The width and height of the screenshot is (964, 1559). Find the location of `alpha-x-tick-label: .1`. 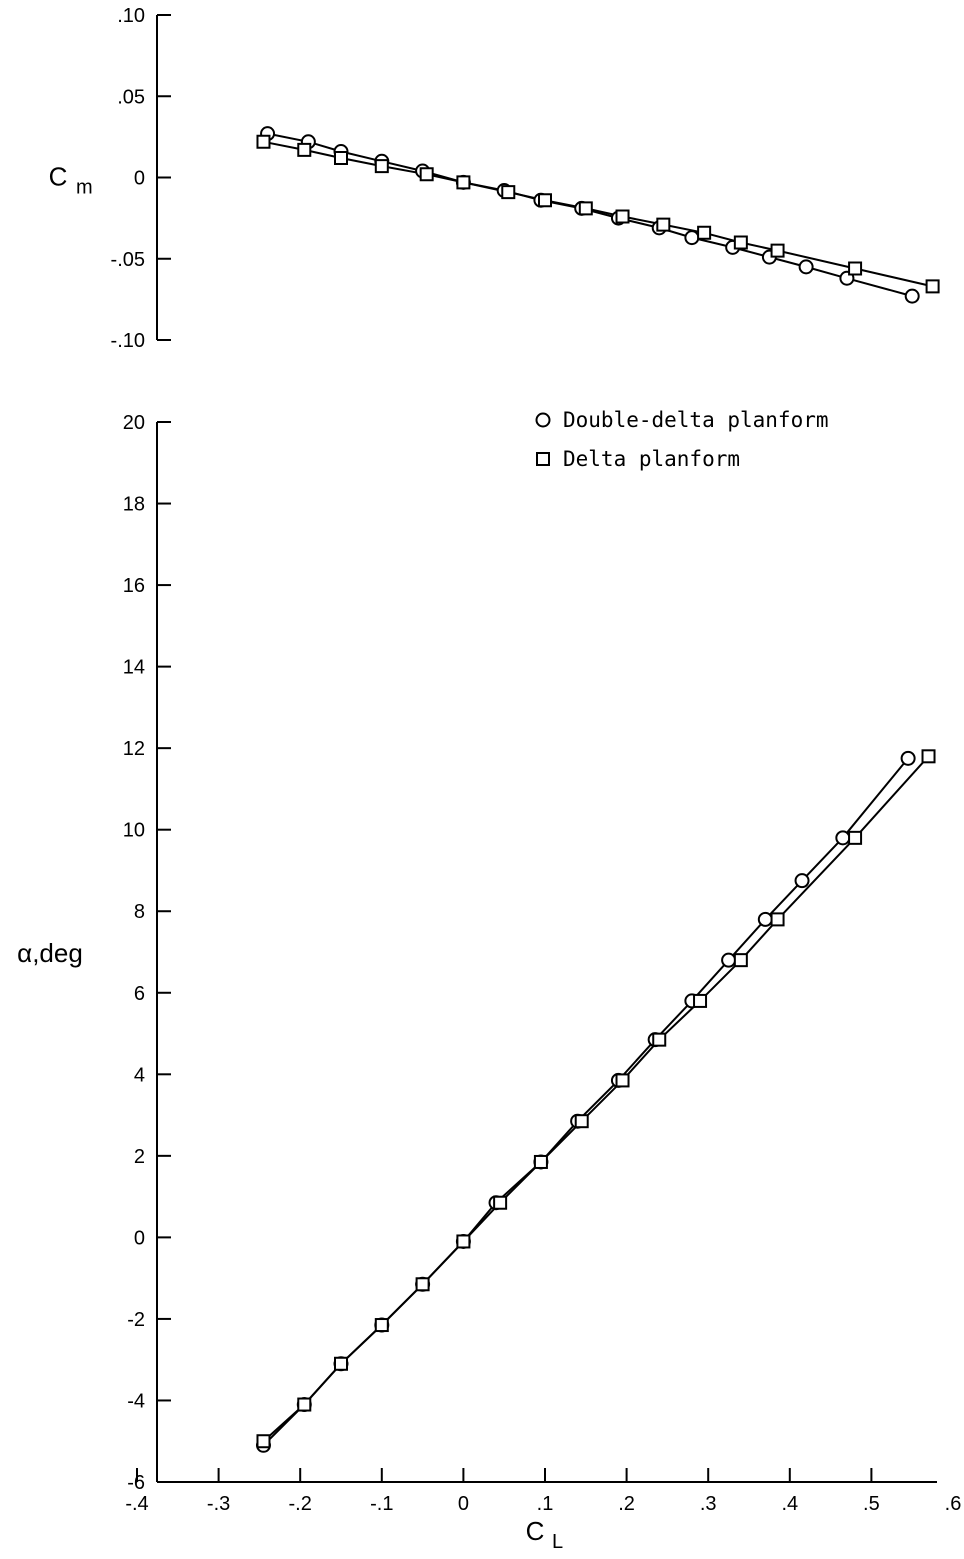

alpha-x-tick-label: .1 is located at coordinates (545, 1504).